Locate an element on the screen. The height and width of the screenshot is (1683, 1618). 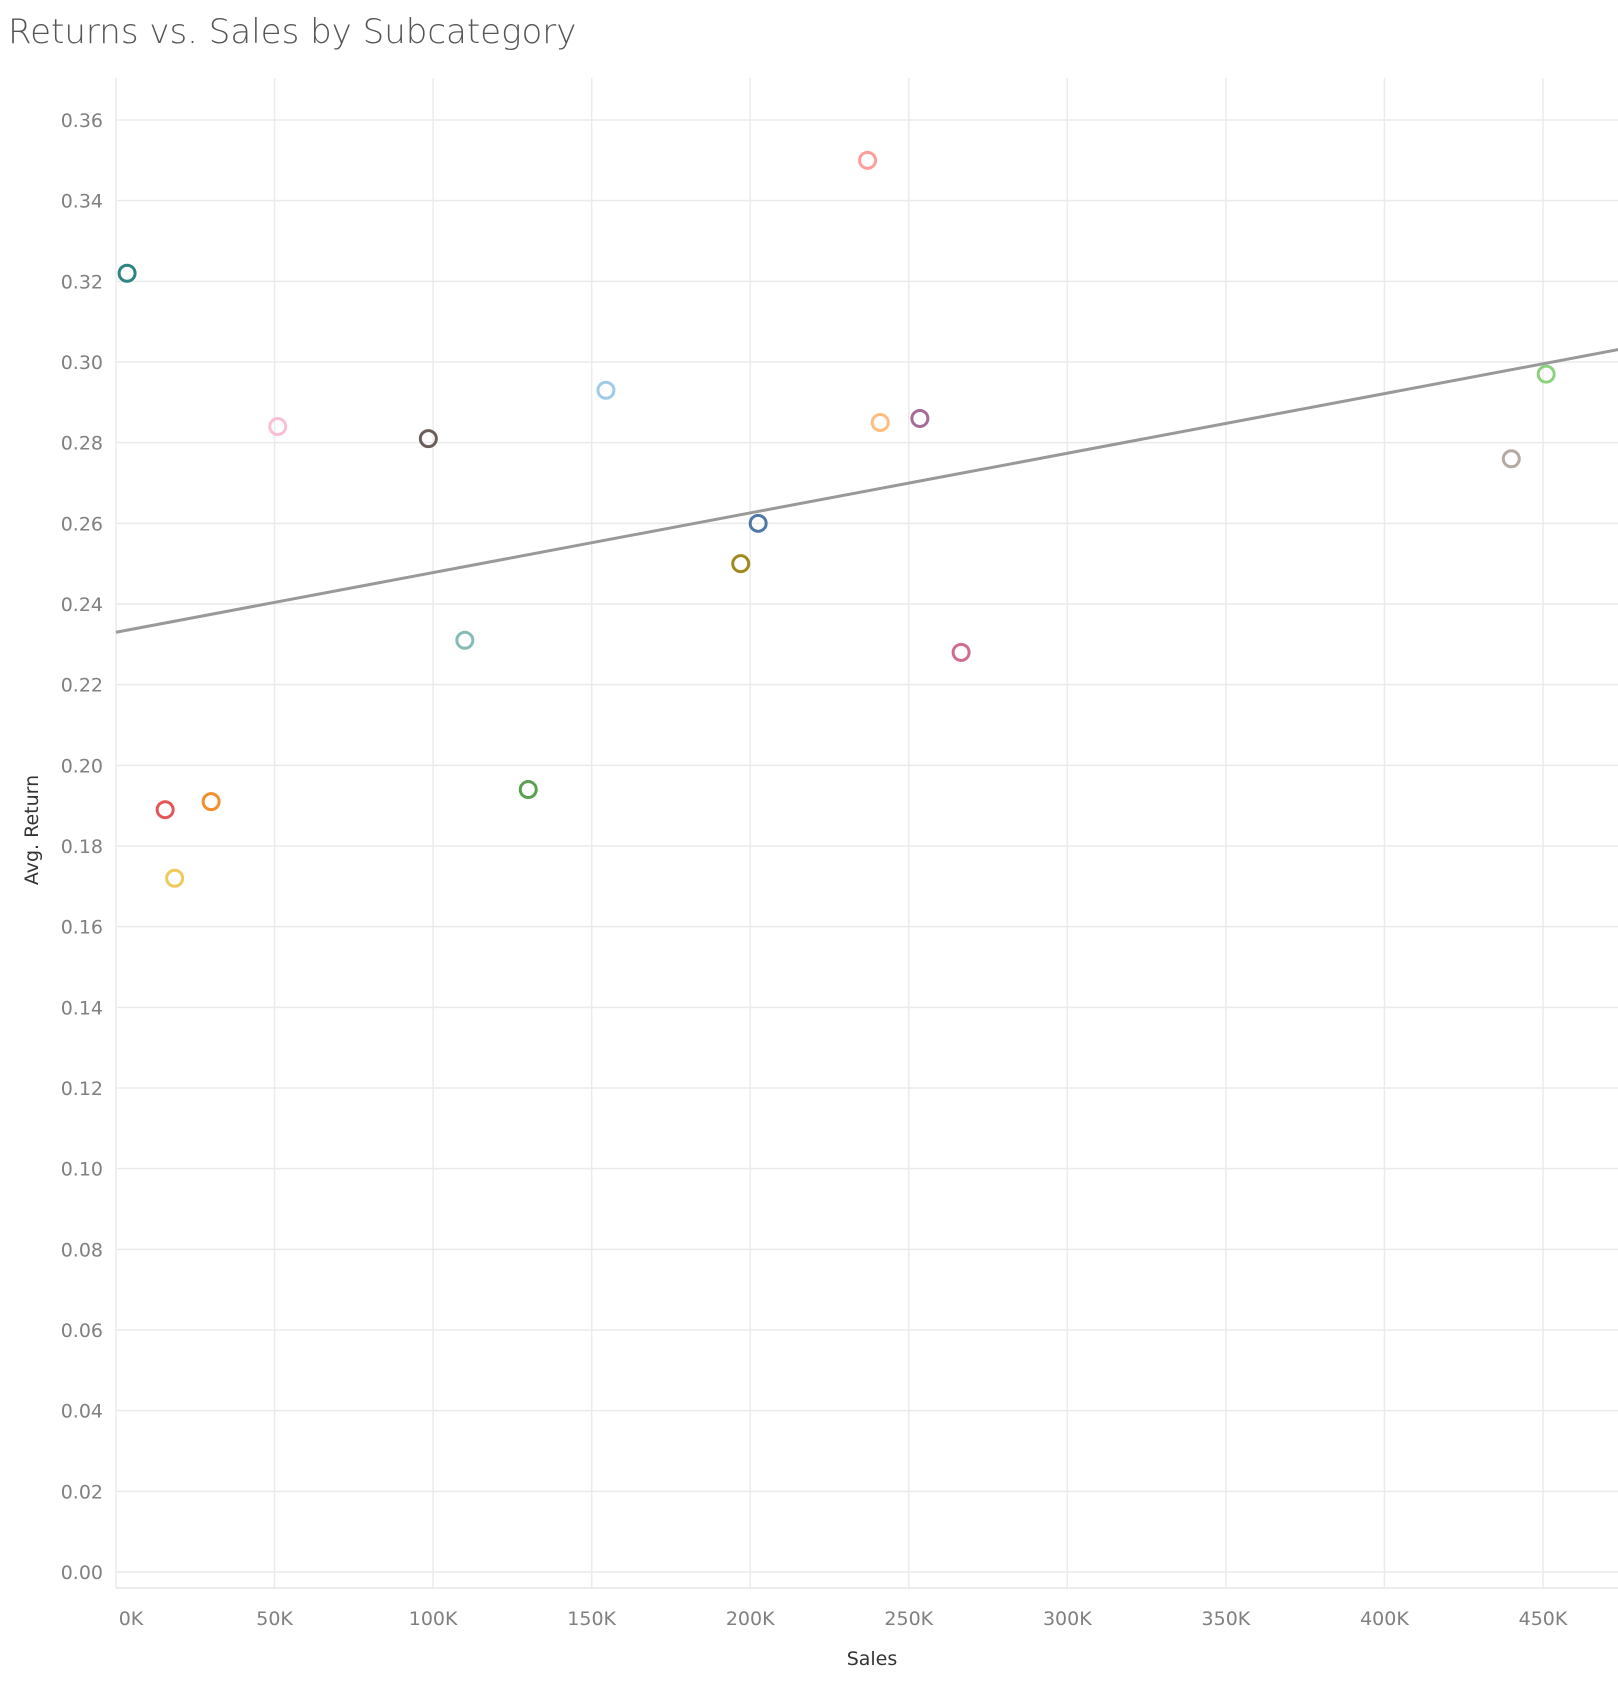
x-tick-label: 150K is located at coordinates (591, 1619).